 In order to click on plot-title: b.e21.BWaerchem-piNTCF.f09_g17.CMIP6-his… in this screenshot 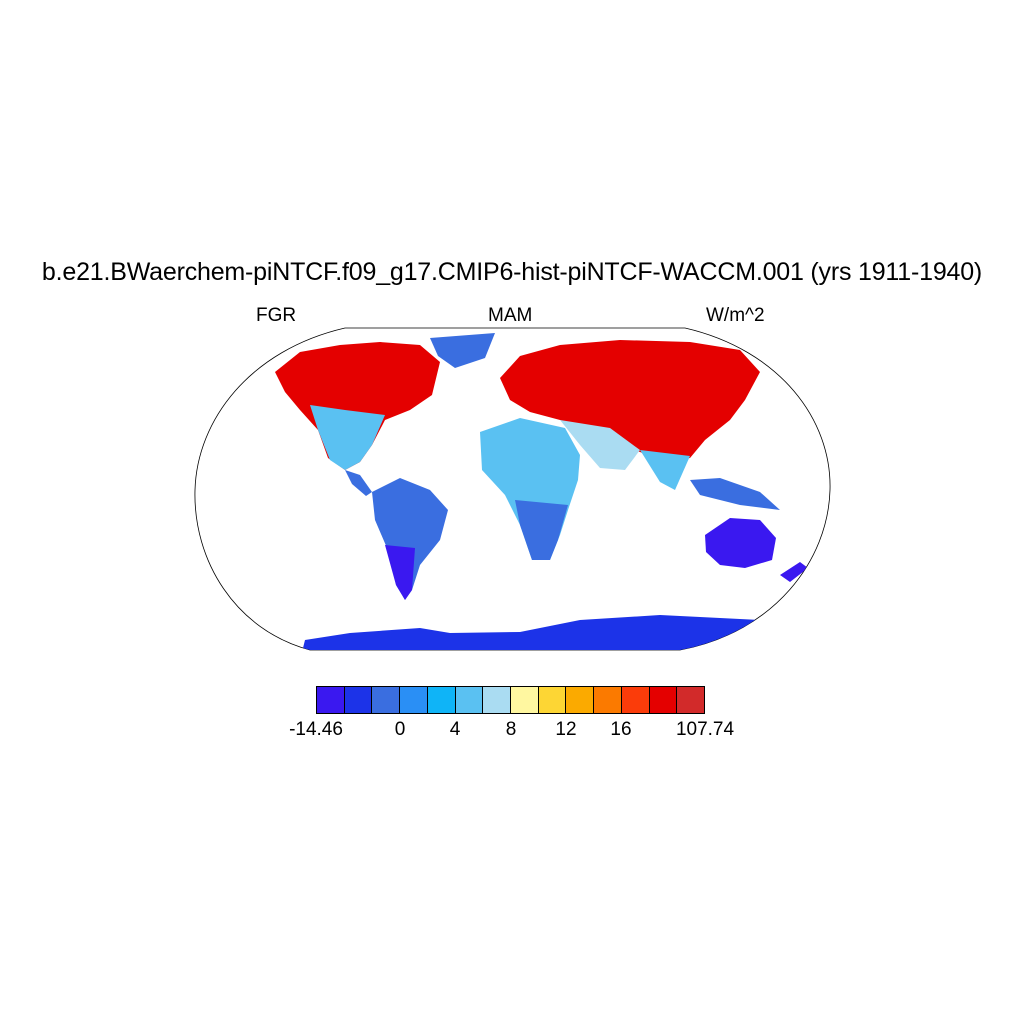, I will do `click(512, 272)`.